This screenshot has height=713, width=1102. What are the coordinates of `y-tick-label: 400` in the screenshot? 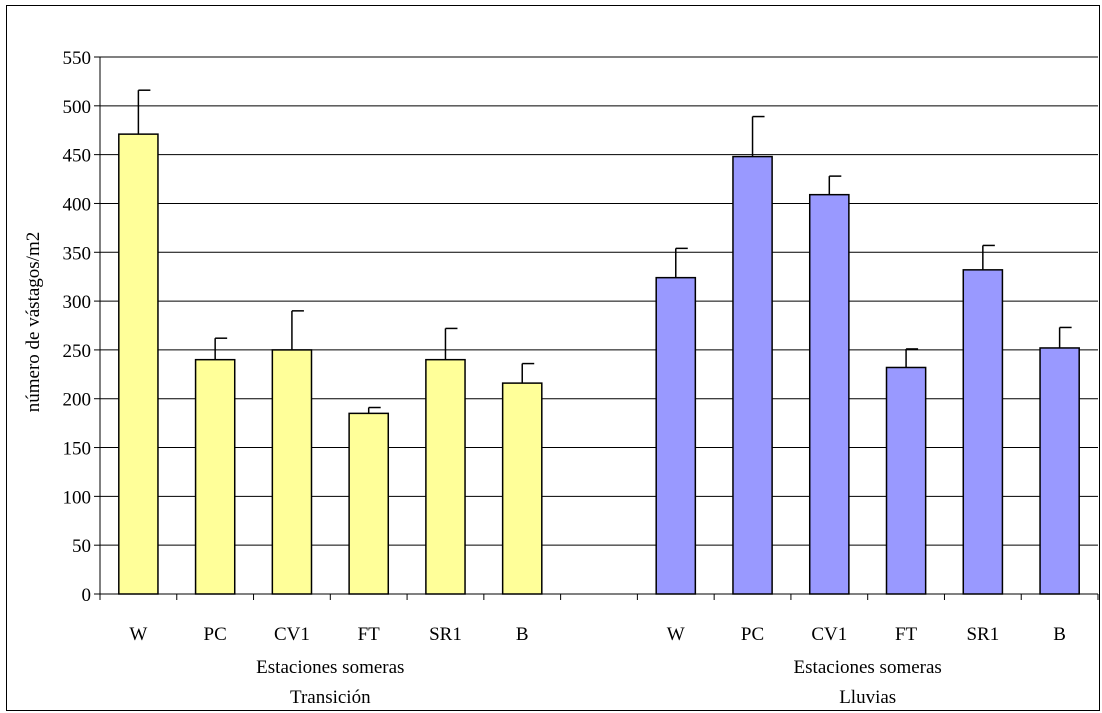 It's located at (77, 204).